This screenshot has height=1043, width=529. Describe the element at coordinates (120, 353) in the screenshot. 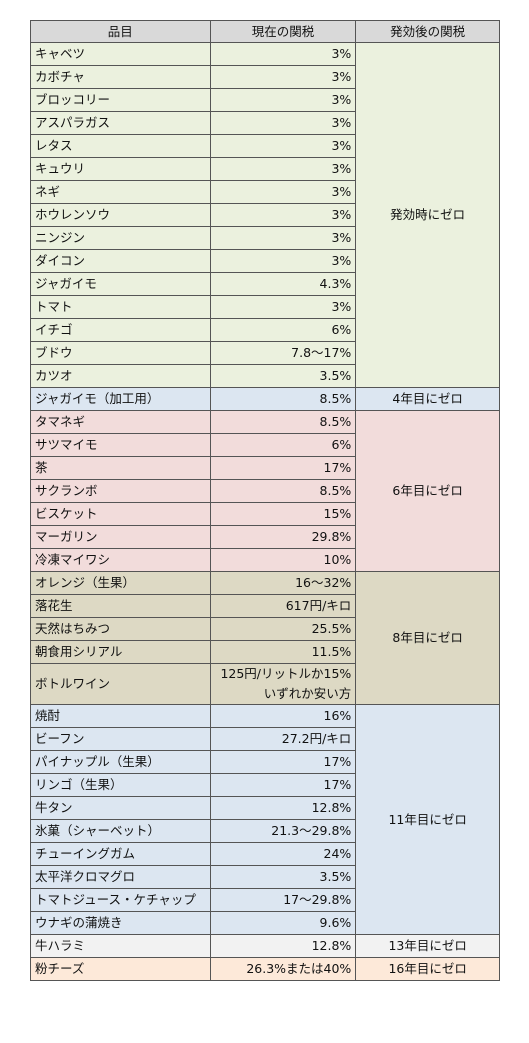

I see `item-cell: ブドウ` at that location.